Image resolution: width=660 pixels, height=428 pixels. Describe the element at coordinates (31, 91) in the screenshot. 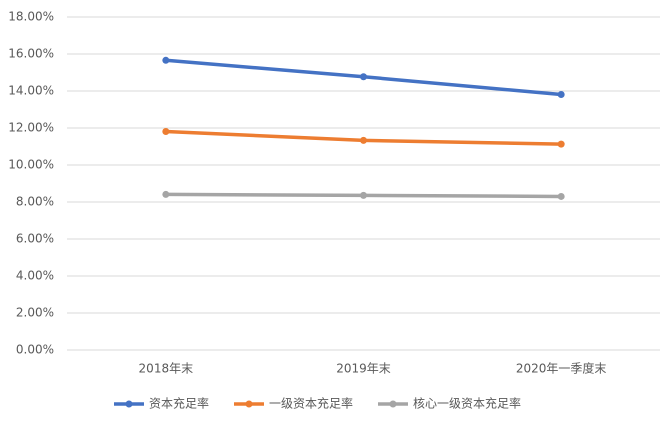

I see `y-tick-label: 14.00%` at that location.